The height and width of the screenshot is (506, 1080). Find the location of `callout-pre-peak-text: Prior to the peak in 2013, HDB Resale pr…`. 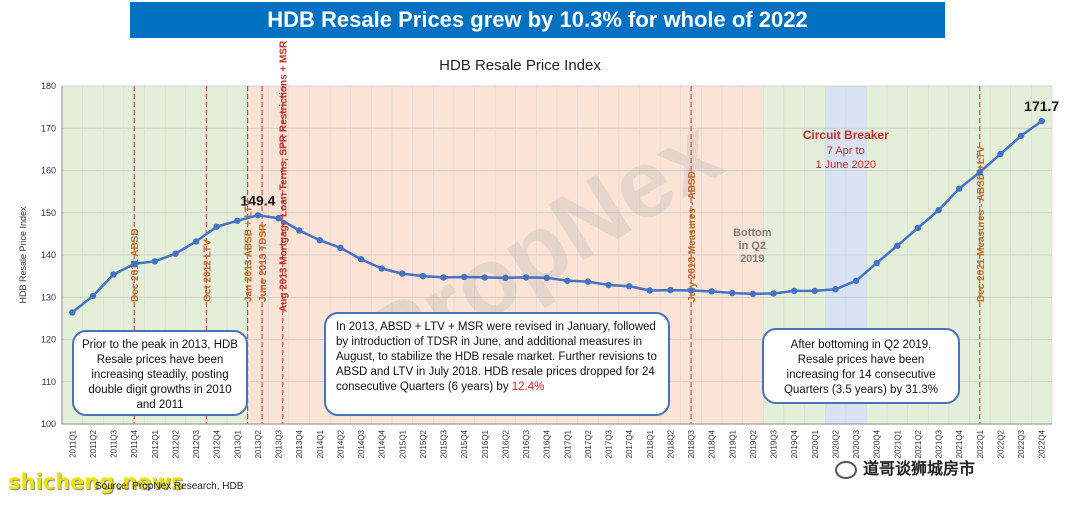

callout-pre-peak-text: Prior to the peak in 2013, HDB Resale pr… is located at coordinates (160, 375).